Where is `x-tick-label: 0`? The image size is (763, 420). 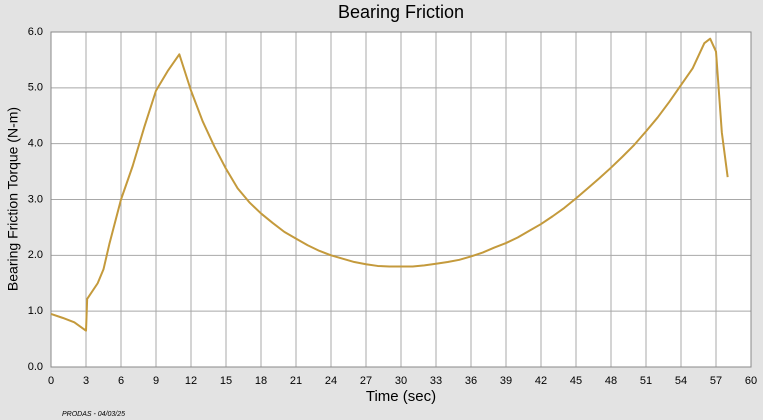
x-tick-label: 0 is located at coordinates (51, 381).